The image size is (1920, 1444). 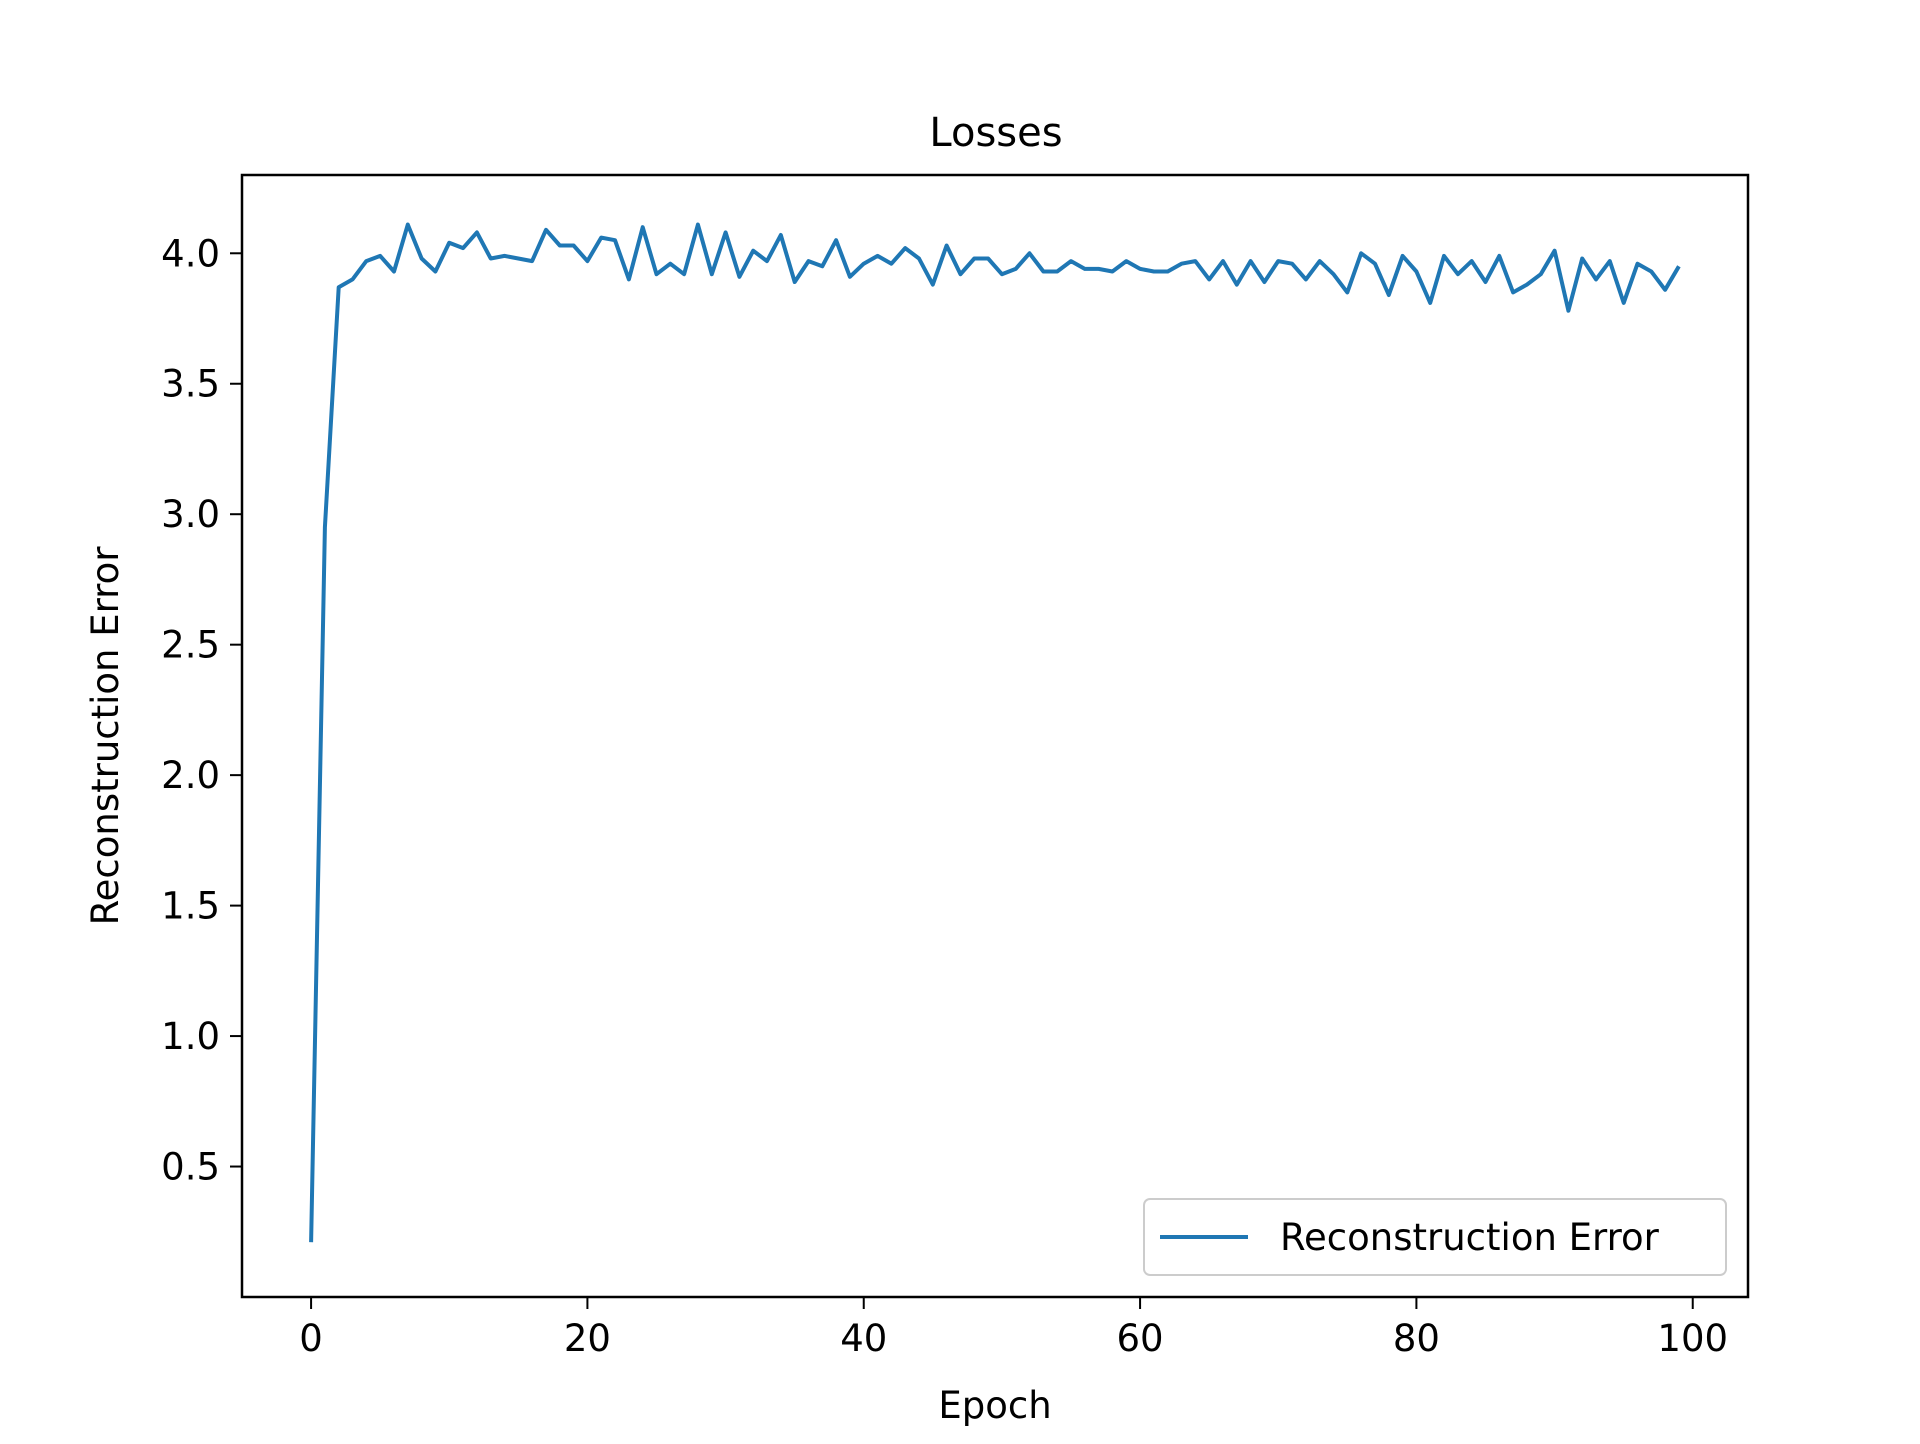 I want to click on legend-box, so click(x=1435, y=1237).